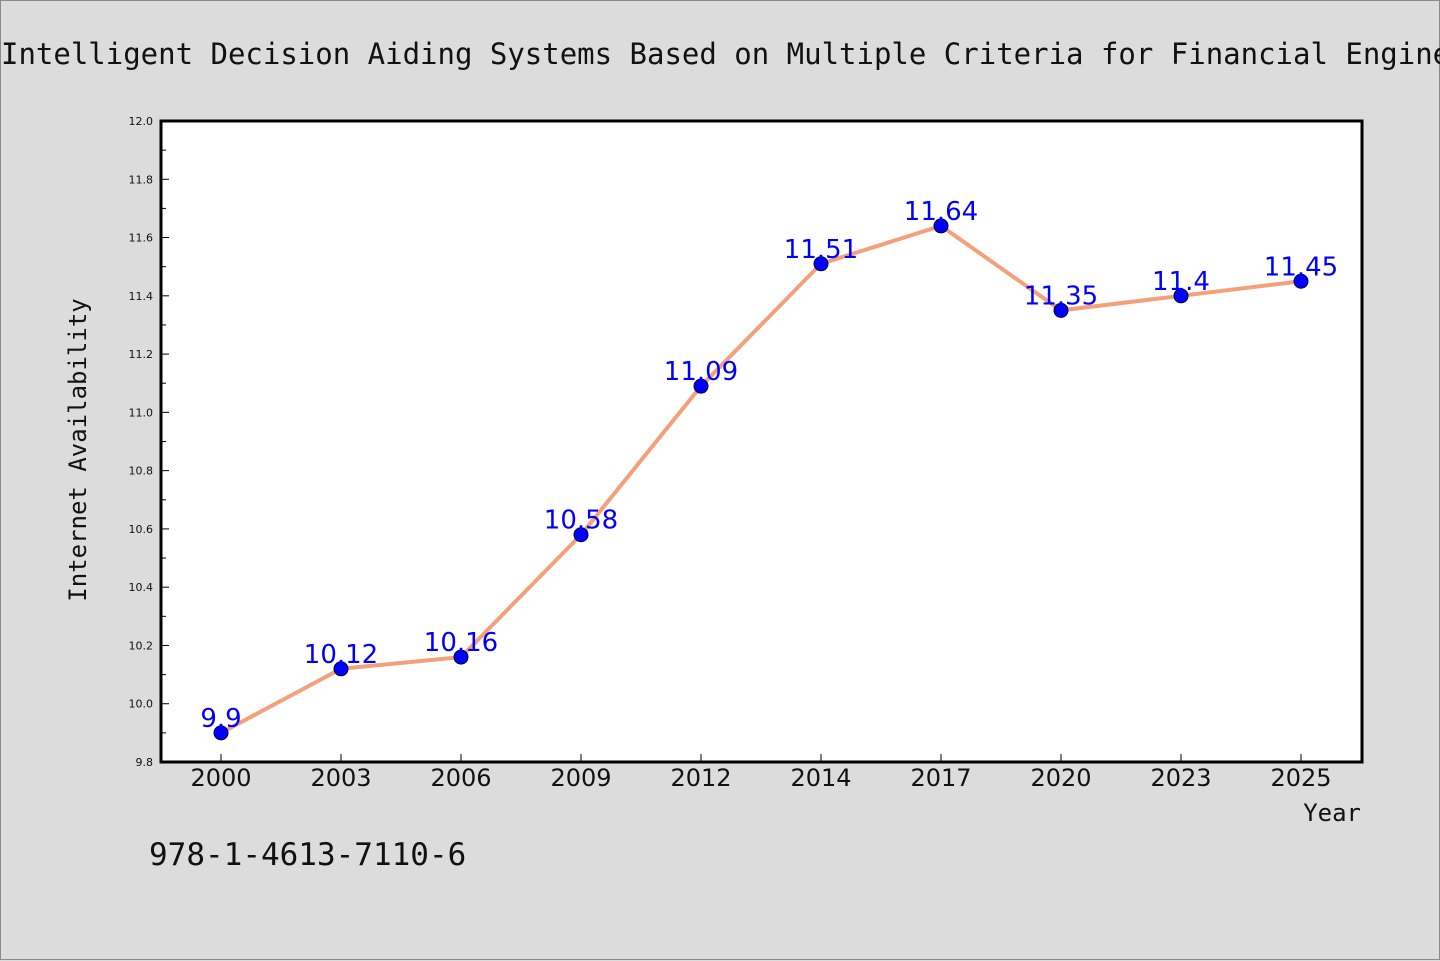 This screenshot has width=1440, height=961. Describe the element at coordinates (581, 521) in the screenshot. I see `data-label: 10.58` at that location.